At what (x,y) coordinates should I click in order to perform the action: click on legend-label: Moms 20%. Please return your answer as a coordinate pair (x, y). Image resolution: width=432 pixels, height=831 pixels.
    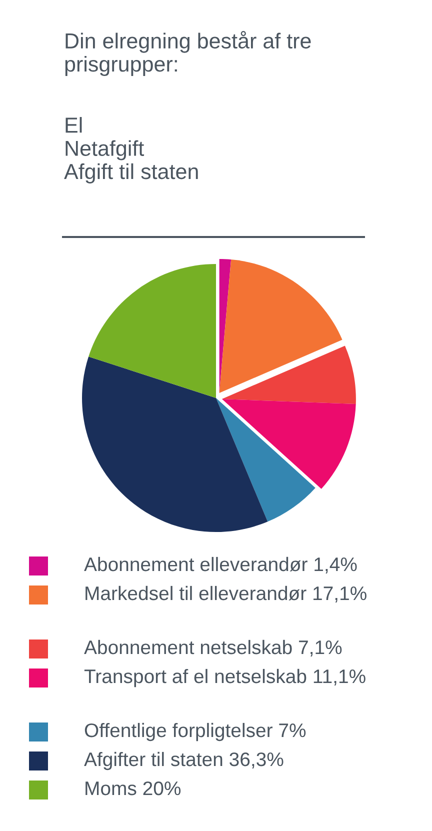
    Looking at the image, I should click on (133, 788).